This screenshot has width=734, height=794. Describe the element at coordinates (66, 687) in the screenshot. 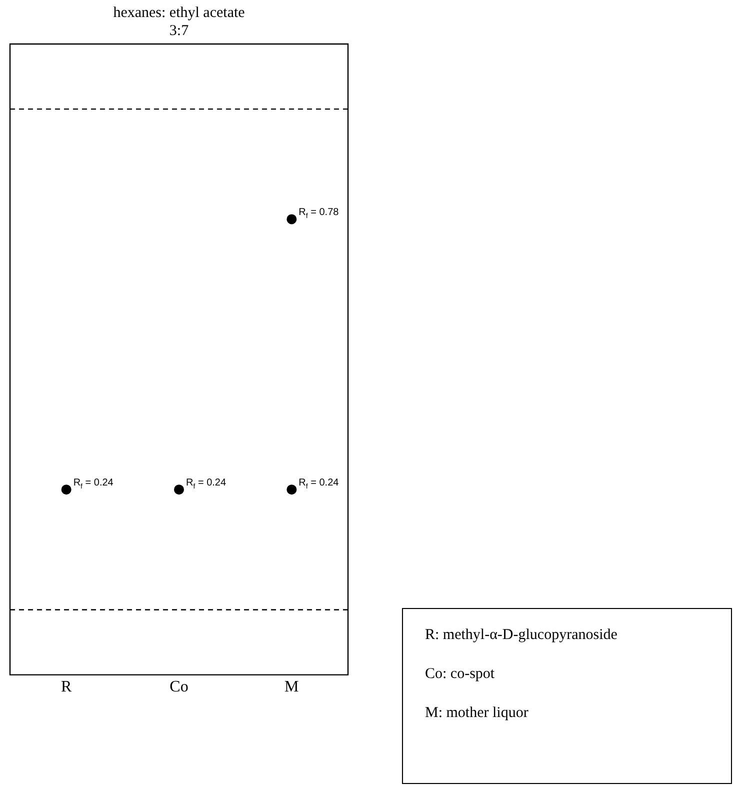

I see `x-tick-label: R` at that location.